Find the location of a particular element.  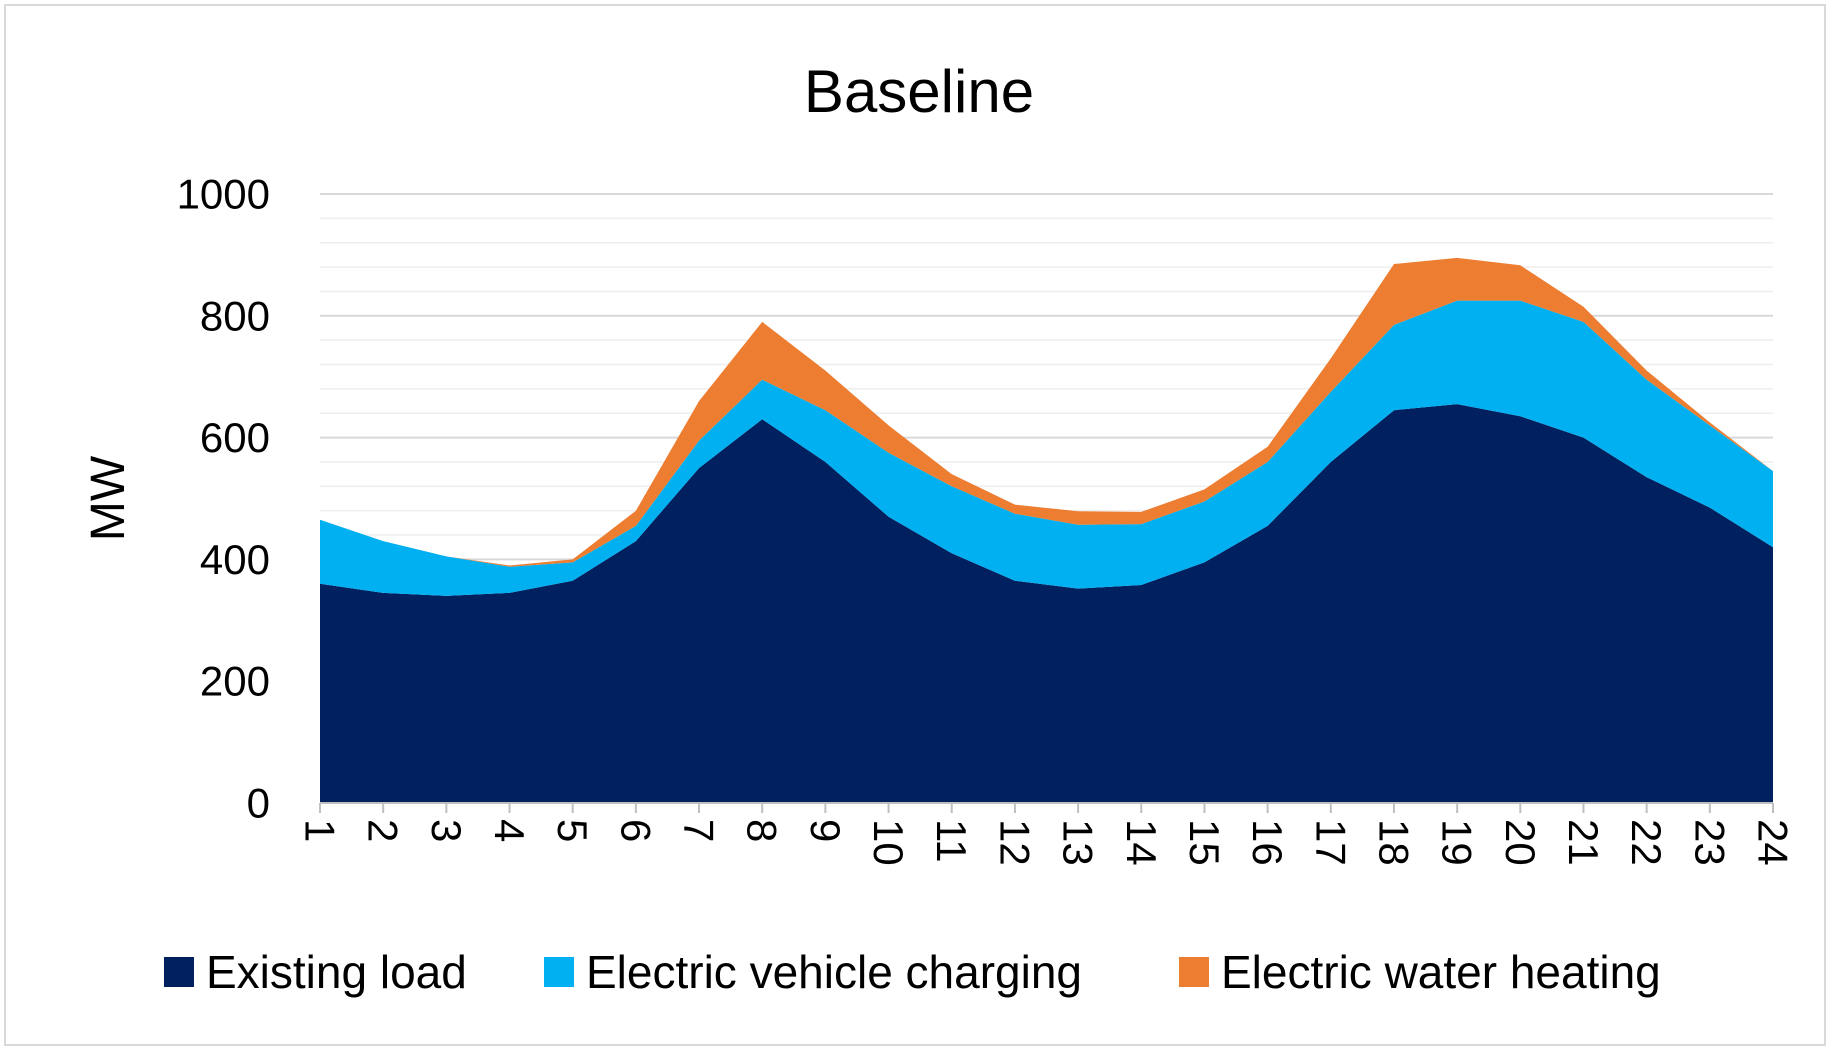

x-tick-label: 6 is located at coordinates (635, 830).